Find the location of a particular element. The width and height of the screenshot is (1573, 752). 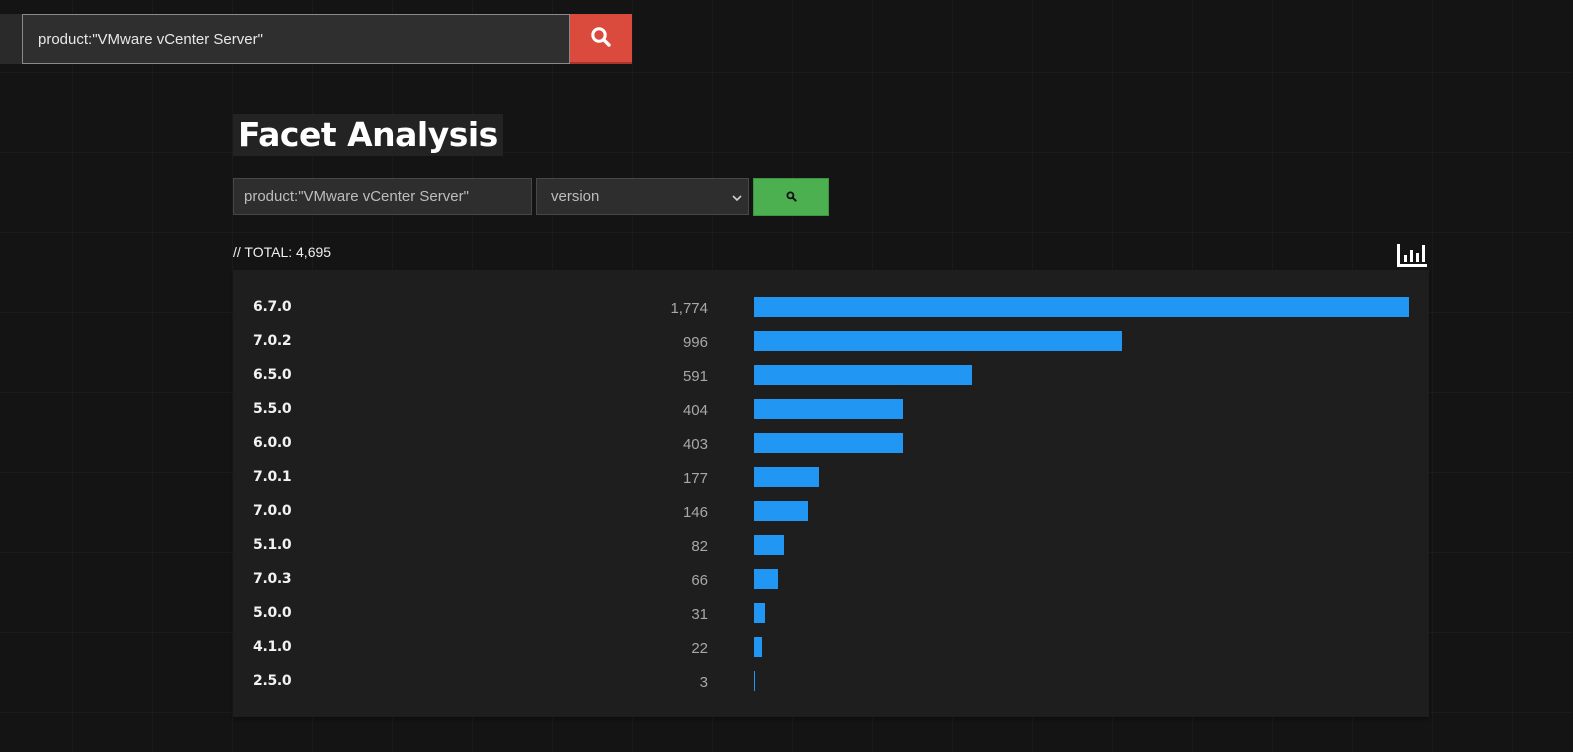

navbar-stub is located at coordinates (11, 39).